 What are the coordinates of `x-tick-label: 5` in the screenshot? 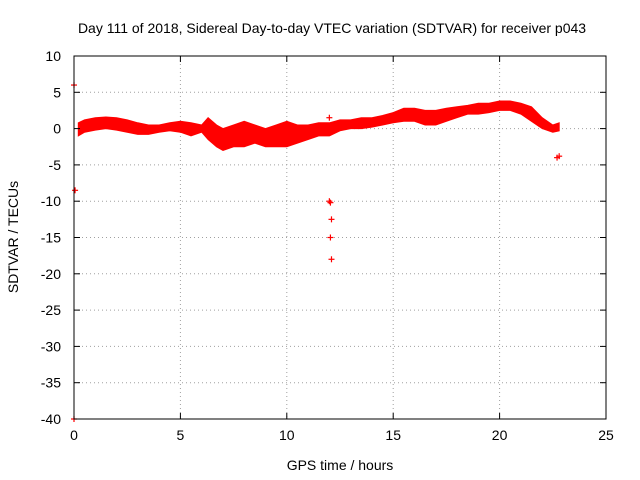 It's located at (181, 435).